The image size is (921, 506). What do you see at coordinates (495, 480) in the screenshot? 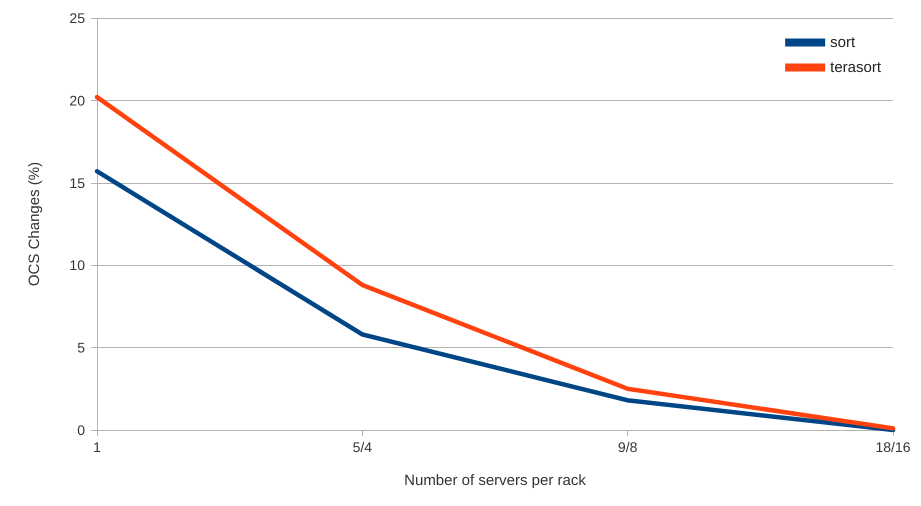
I see `x-axis-title: Number of servers per rack` at bounding box center [495, 480].